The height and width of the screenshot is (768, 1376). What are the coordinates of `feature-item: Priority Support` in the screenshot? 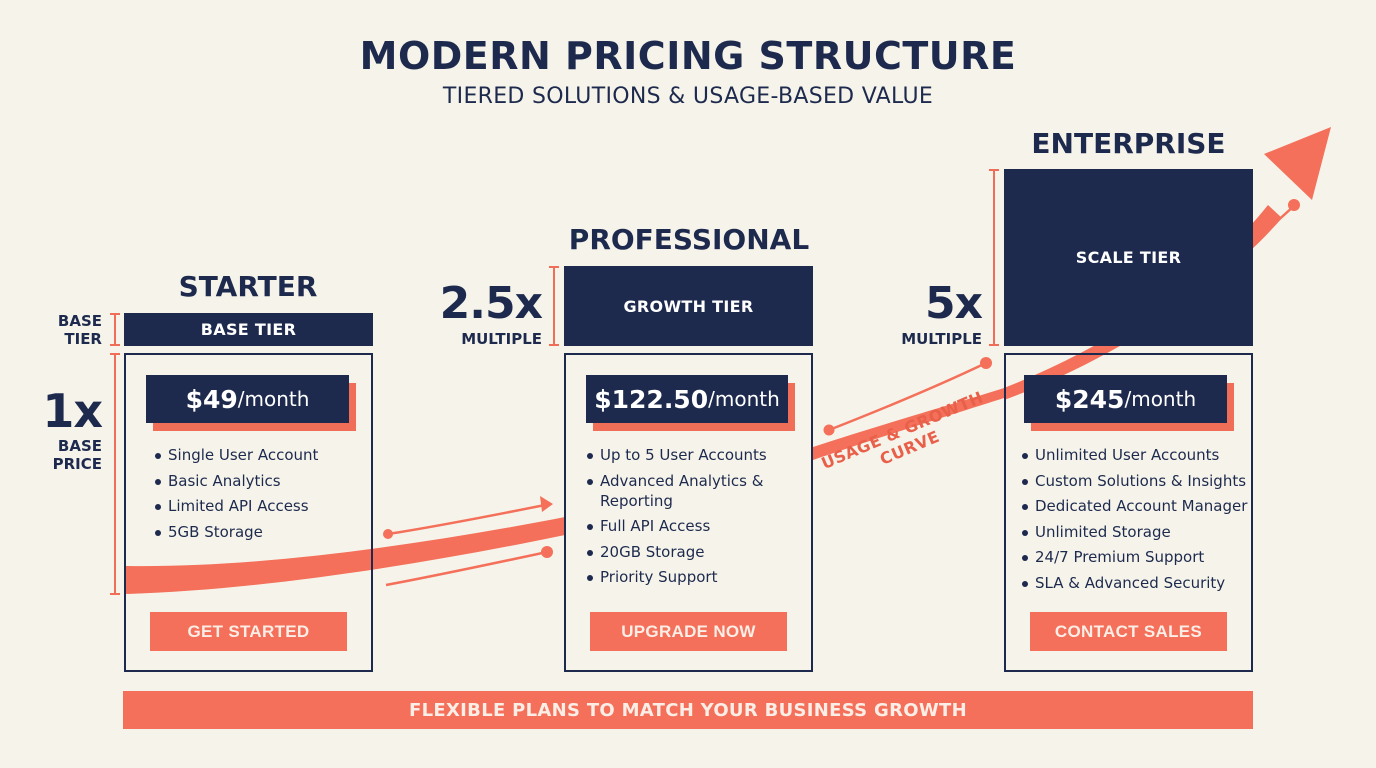 It's located at (696, 577).